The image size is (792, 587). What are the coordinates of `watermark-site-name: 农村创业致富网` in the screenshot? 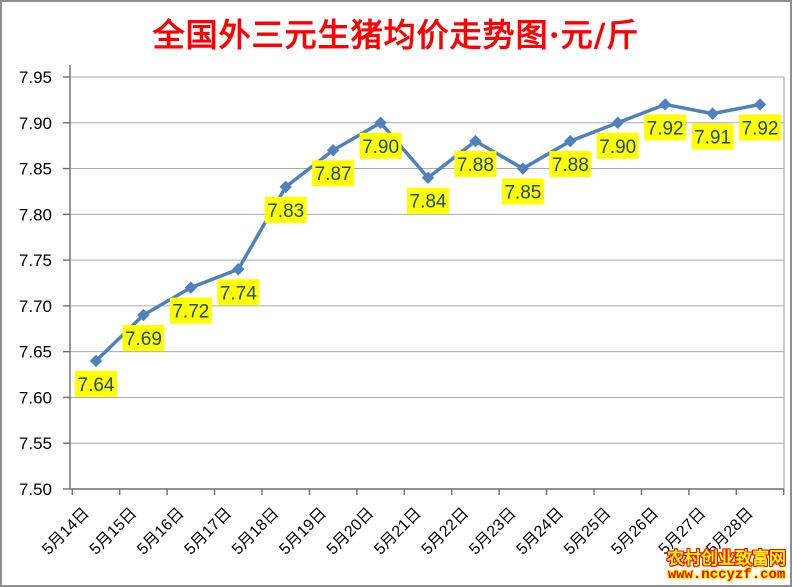 It's located at (726, 559).